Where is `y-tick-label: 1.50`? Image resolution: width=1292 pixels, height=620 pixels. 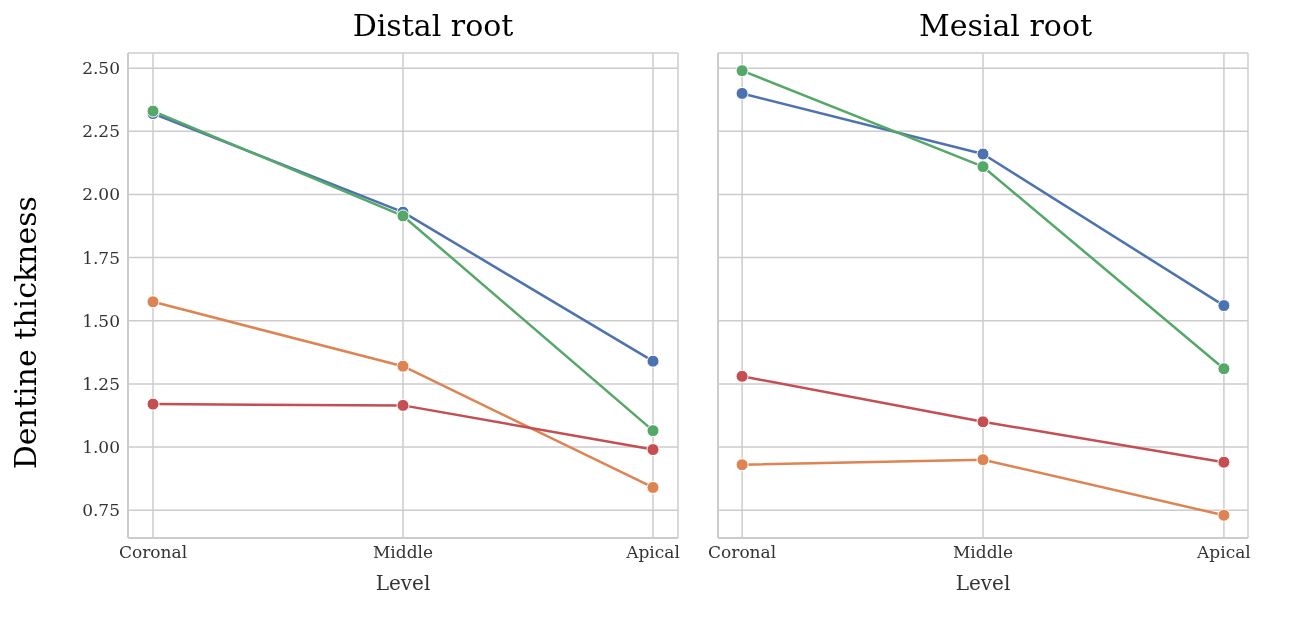 y-tick-label: 1.50 is located at coordinates (101, 320).